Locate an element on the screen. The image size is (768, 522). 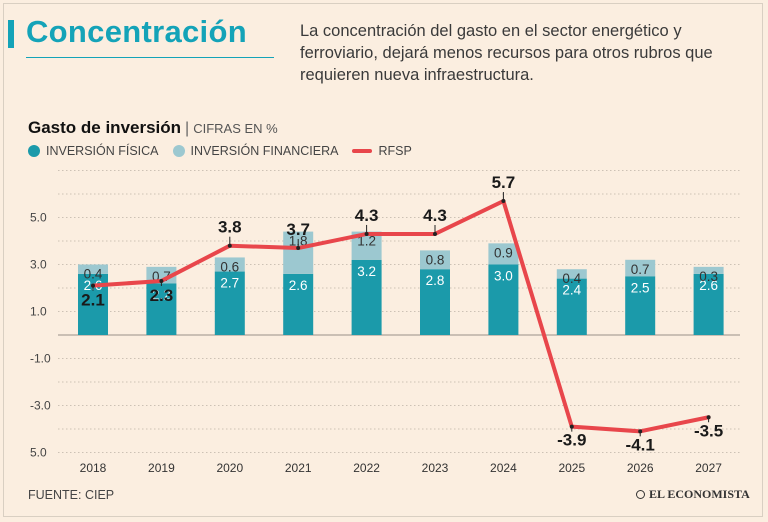
bar-financial-label: 0.8 is located at coordinates (435, 259).